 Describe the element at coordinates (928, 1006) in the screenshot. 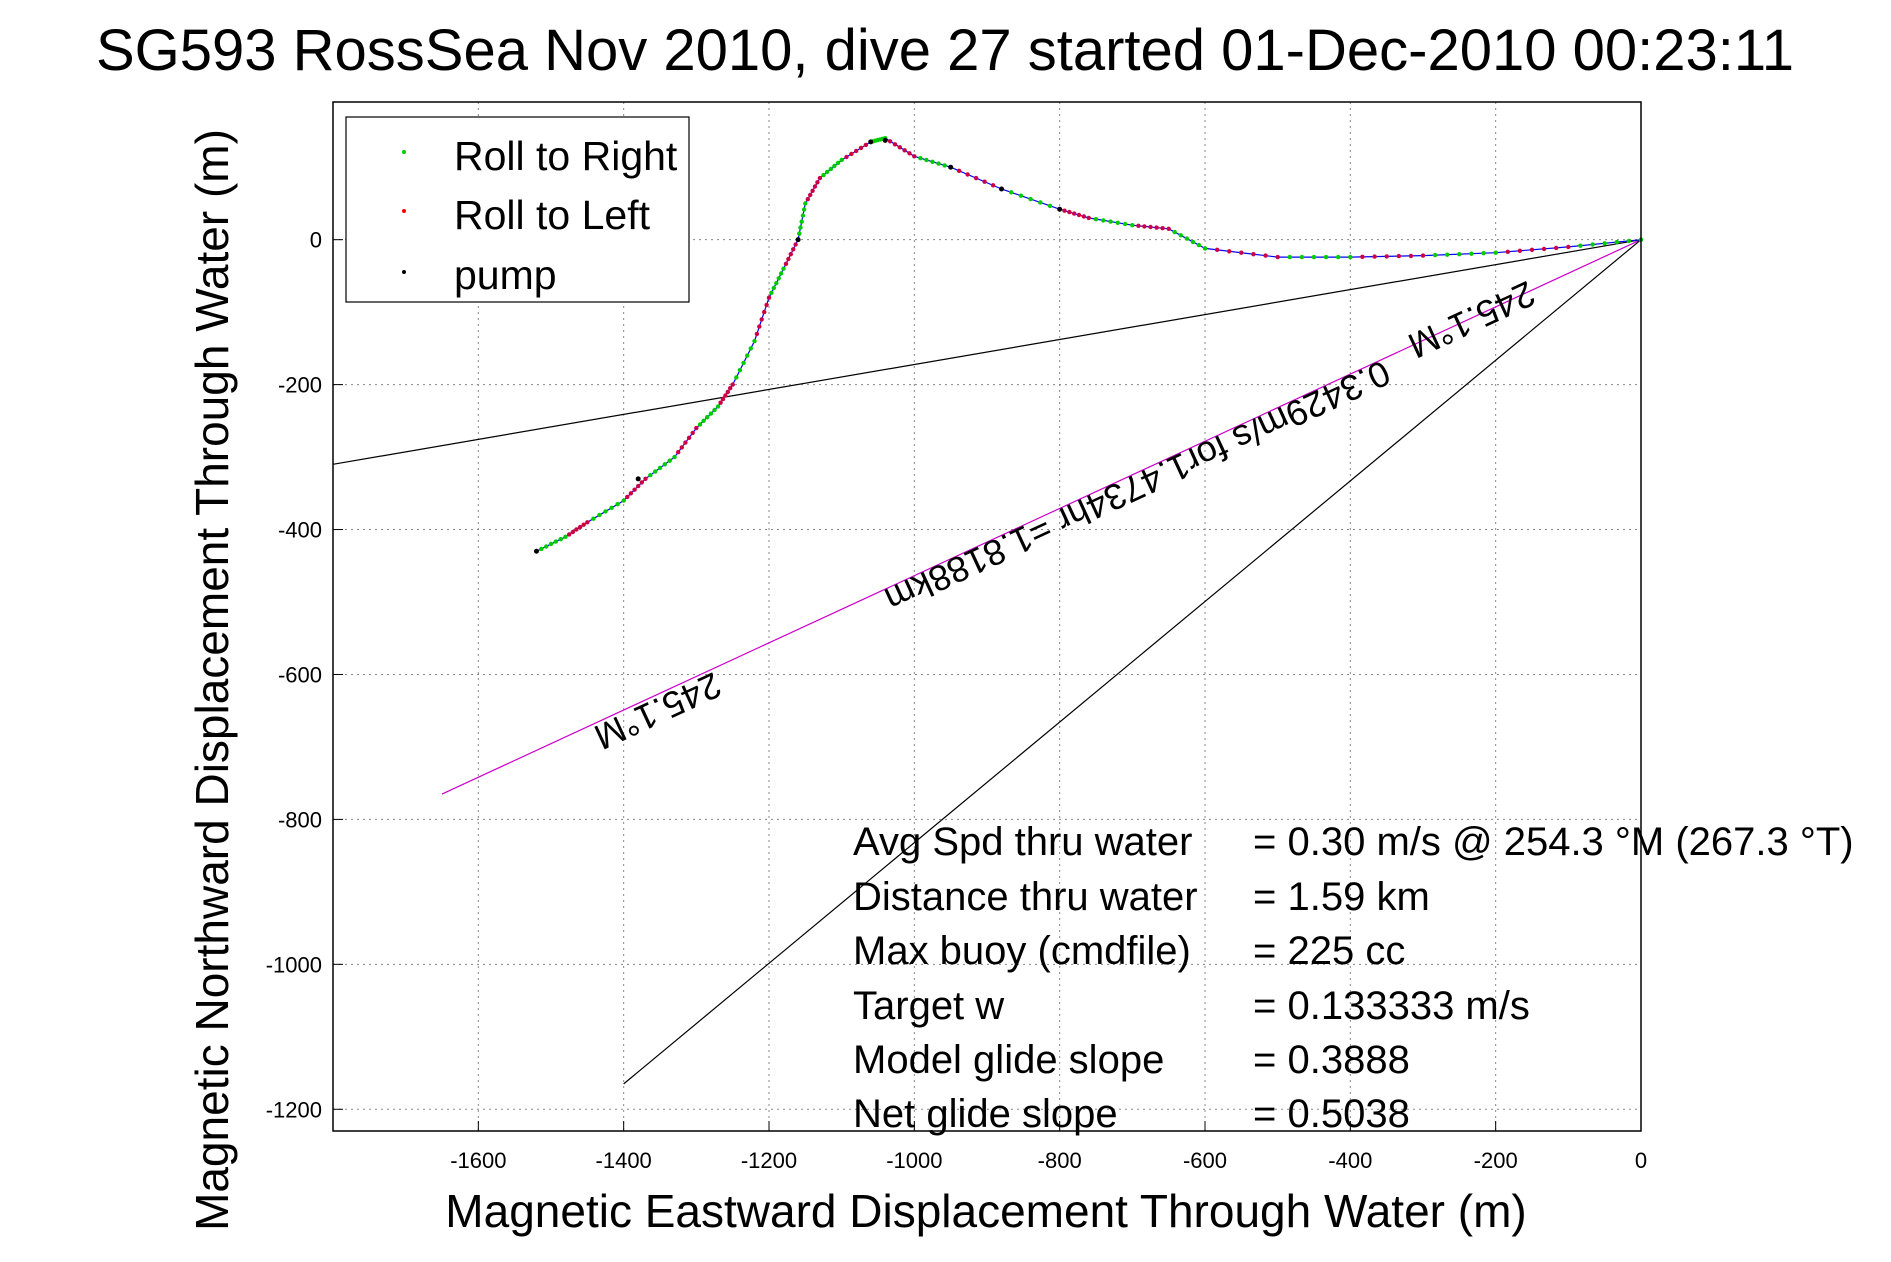

I see `stat-label-target-w: Target w` at that location.